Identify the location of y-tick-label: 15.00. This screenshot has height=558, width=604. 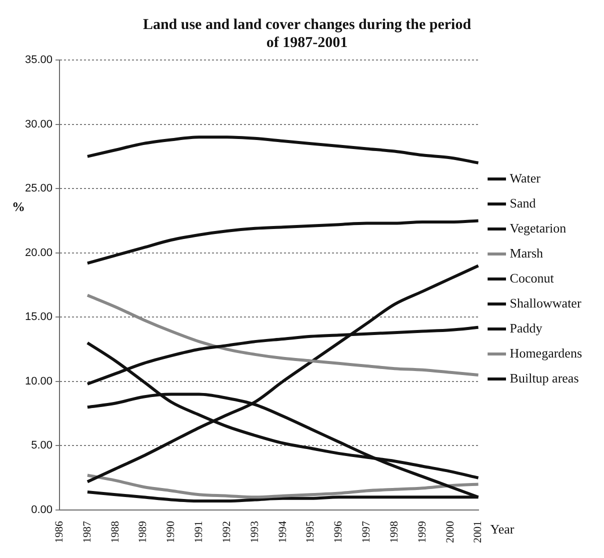
(38, 317).